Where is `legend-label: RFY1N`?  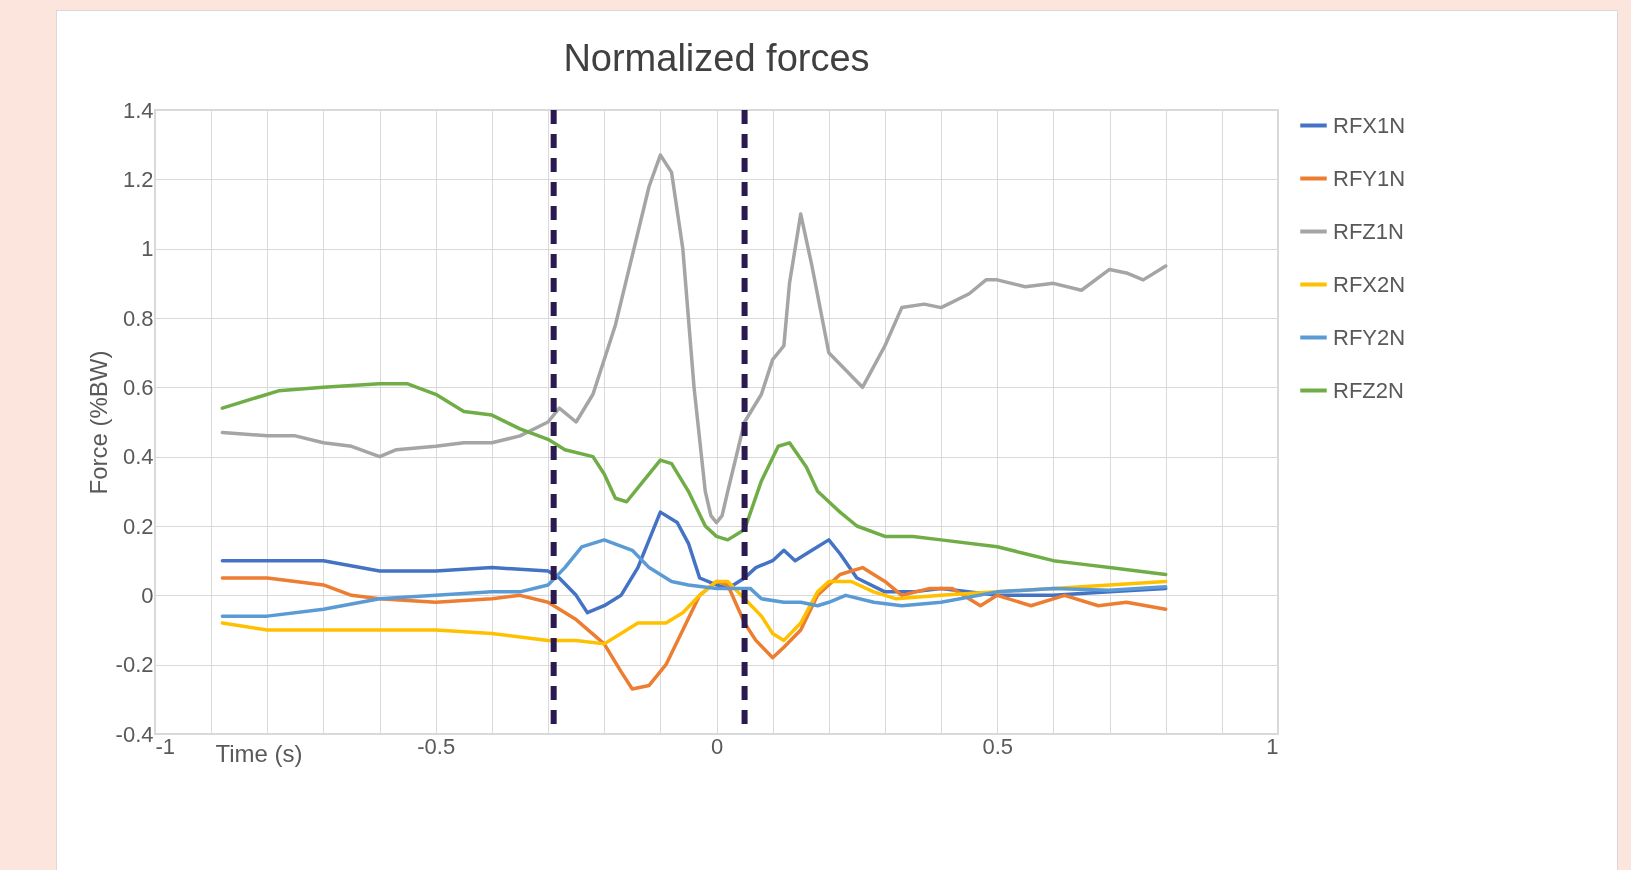
legend-label: RFY1N is located at coordinates (1369, 178).